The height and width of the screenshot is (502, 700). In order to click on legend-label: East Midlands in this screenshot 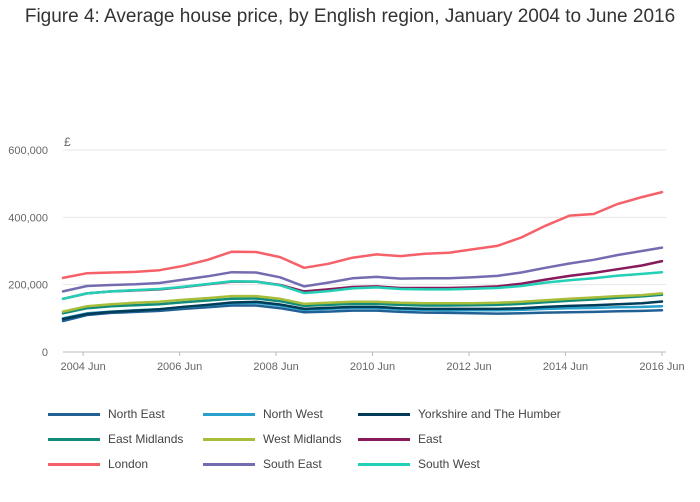, I will do `click(146, 439)`.